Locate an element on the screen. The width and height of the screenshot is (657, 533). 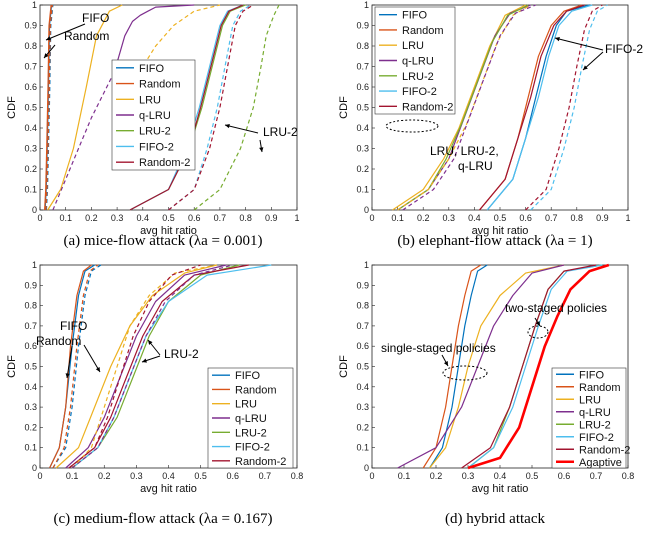
panel-caption: (d) hybrid attack is located at coordinates (495, 519).